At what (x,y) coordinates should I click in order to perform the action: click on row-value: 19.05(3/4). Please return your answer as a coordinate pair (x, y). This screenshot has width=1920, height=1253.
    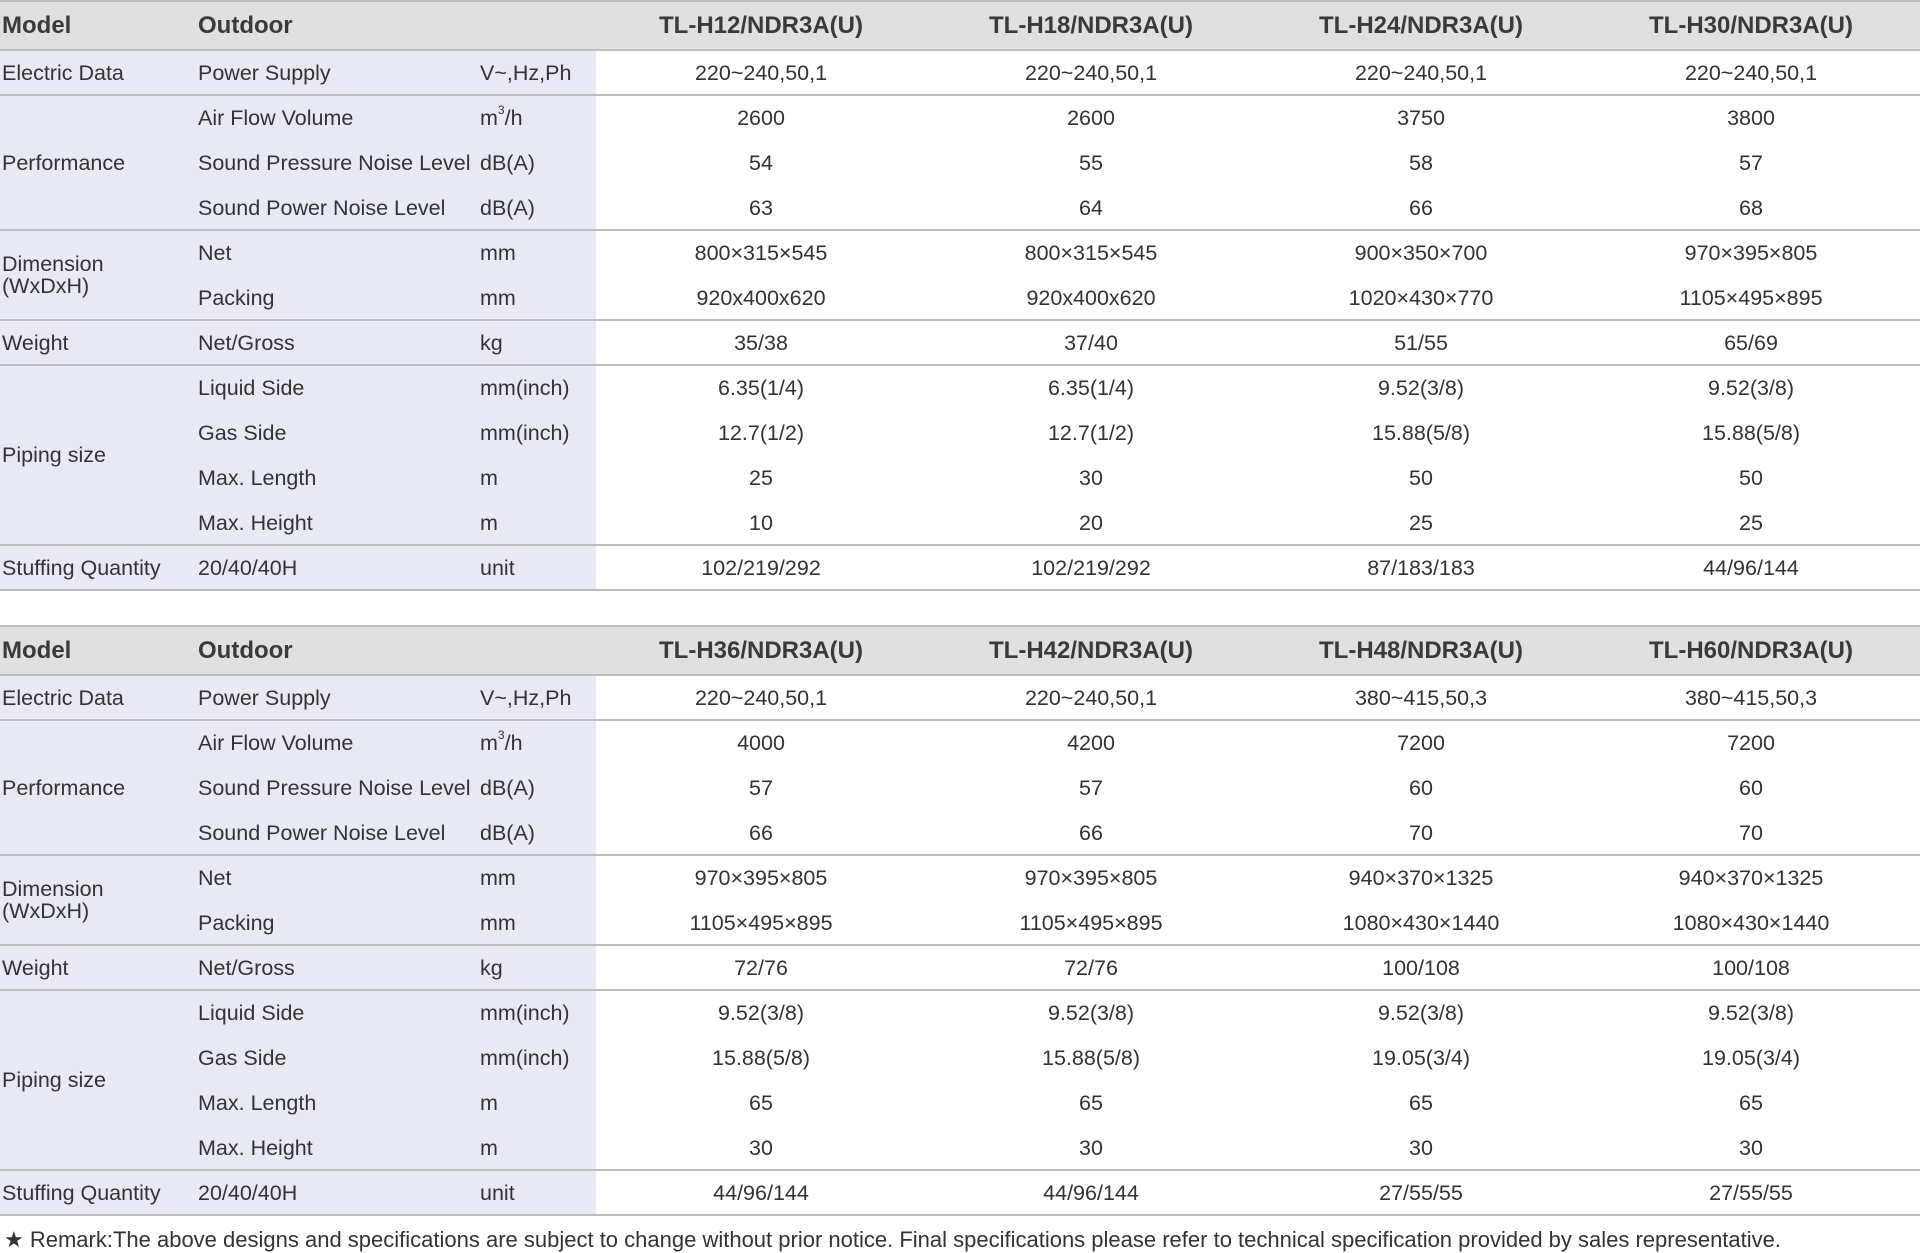
    Looking at the image, I should click on (1420, 1058).